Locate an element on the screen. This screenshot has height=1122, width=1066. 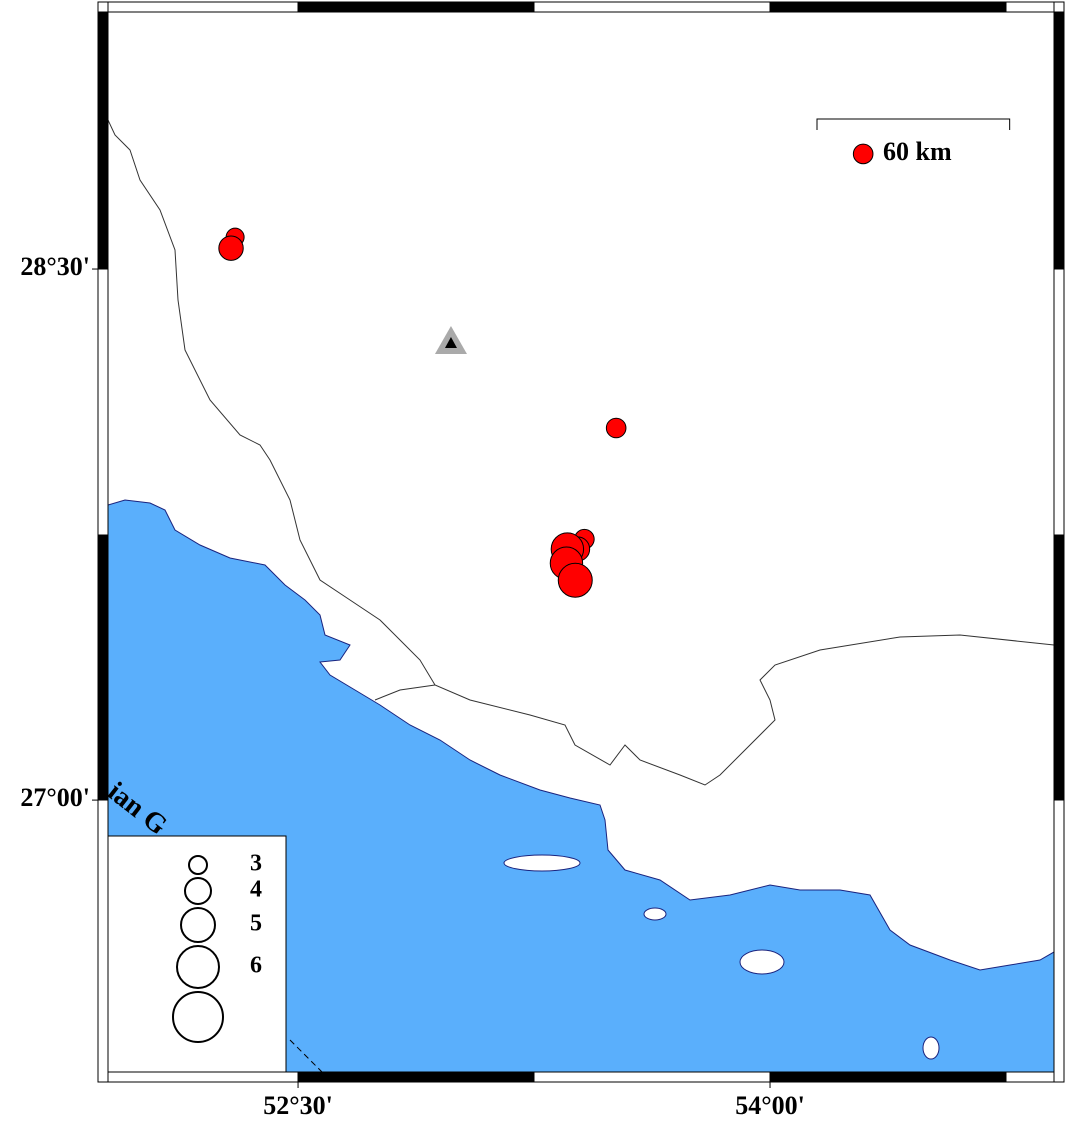
scale-bar is located at coordinates (913, 124).